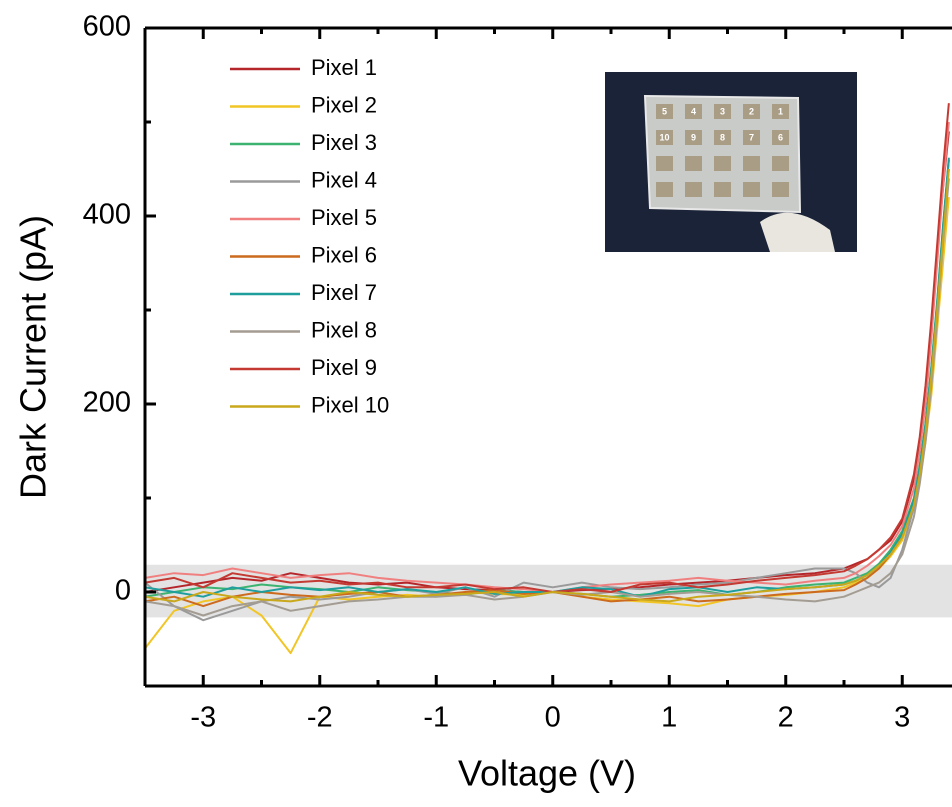  What do you see at coordinates (203, 718) in the screenshot?
I see `x-tick-label: -3` at bounding box center [203, 718].